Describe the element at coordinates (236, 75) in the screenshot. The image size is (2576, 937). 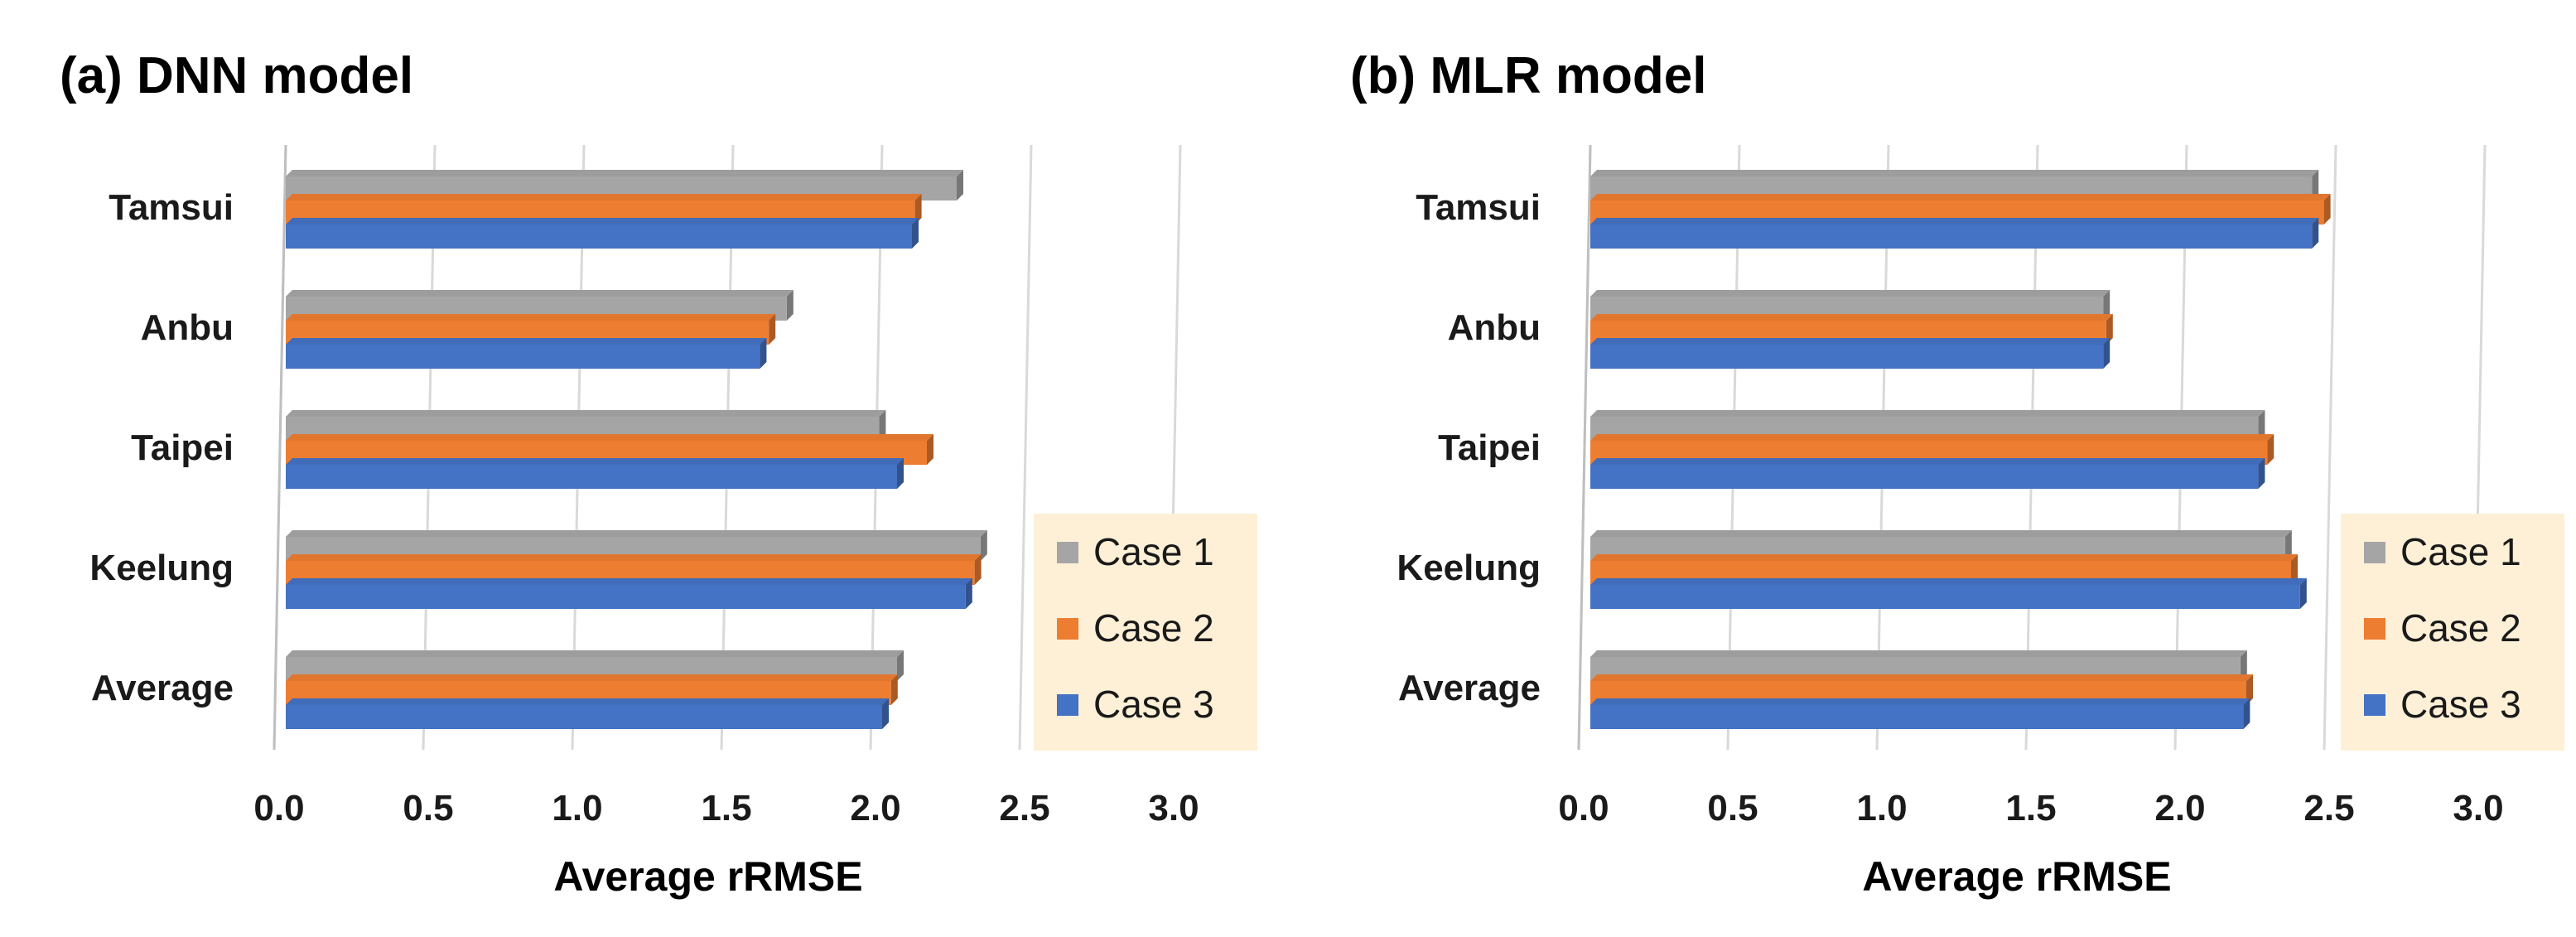
I see `chart-title: (a) DNN model` at that location.